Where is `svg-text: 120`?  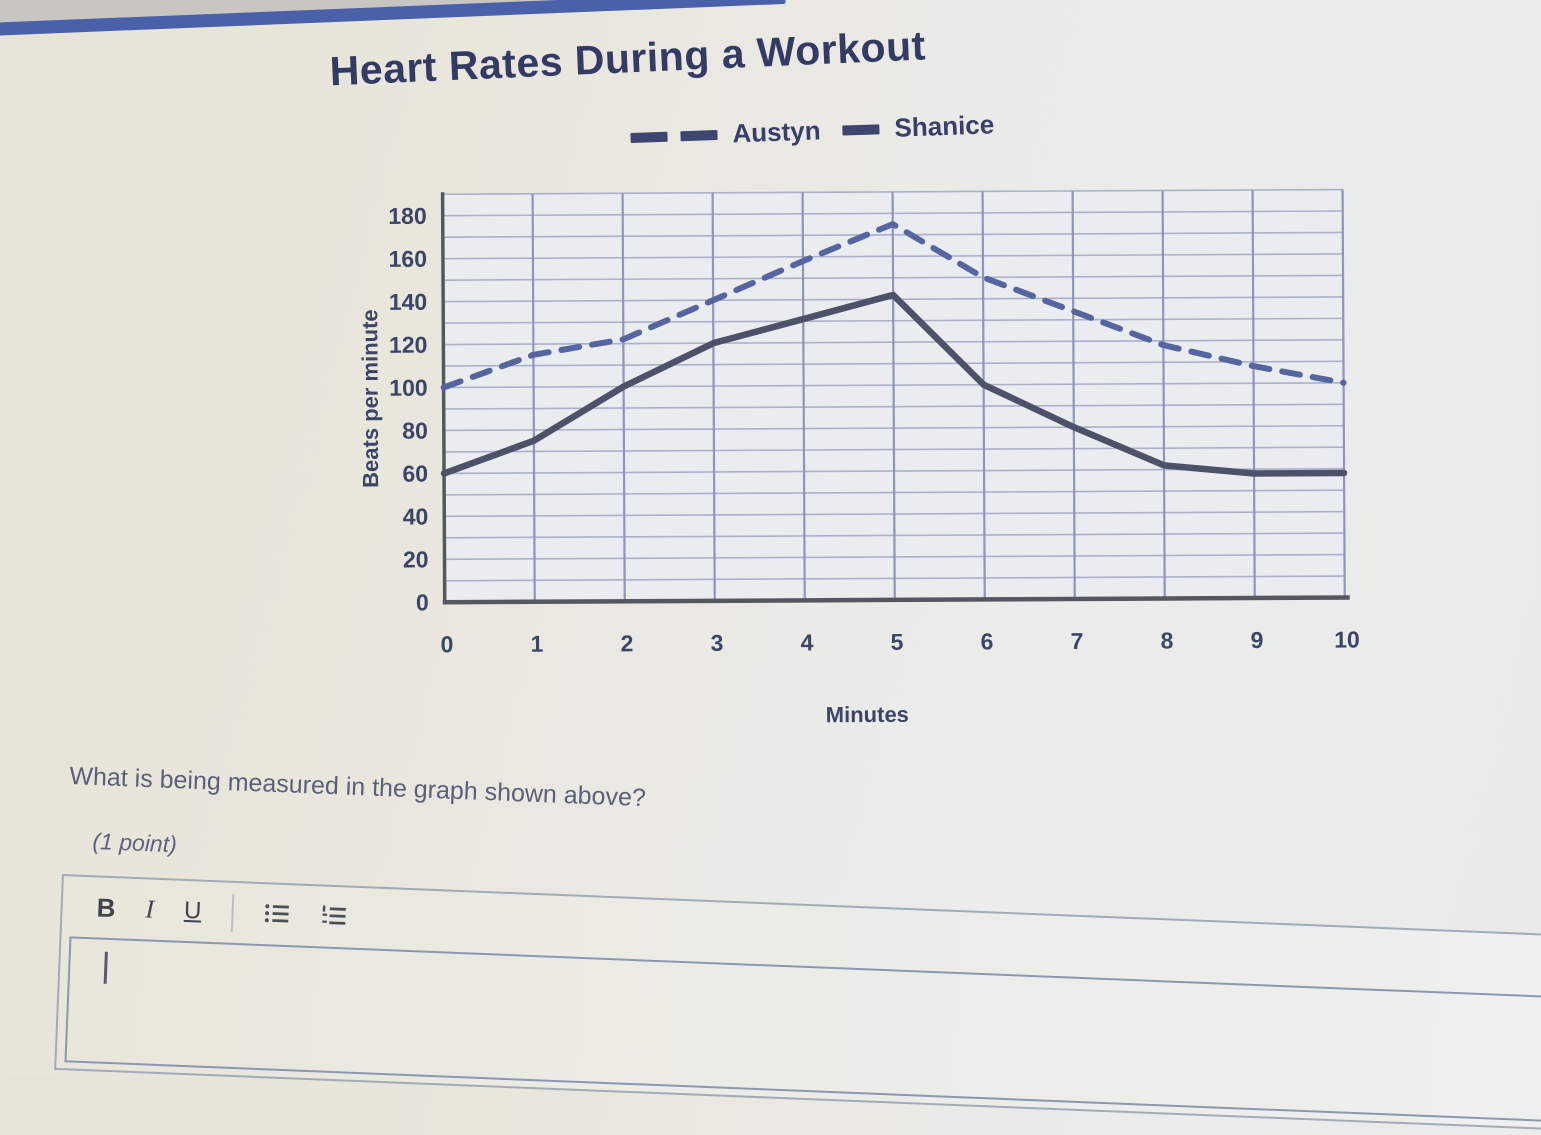 svg-text: 120 is located at coordinates (408, 345).